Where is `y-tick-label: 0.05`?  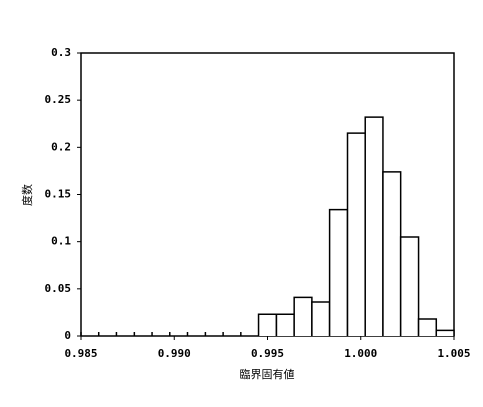 y-tick-label: 0.05 is located at coordinates (58, 288).